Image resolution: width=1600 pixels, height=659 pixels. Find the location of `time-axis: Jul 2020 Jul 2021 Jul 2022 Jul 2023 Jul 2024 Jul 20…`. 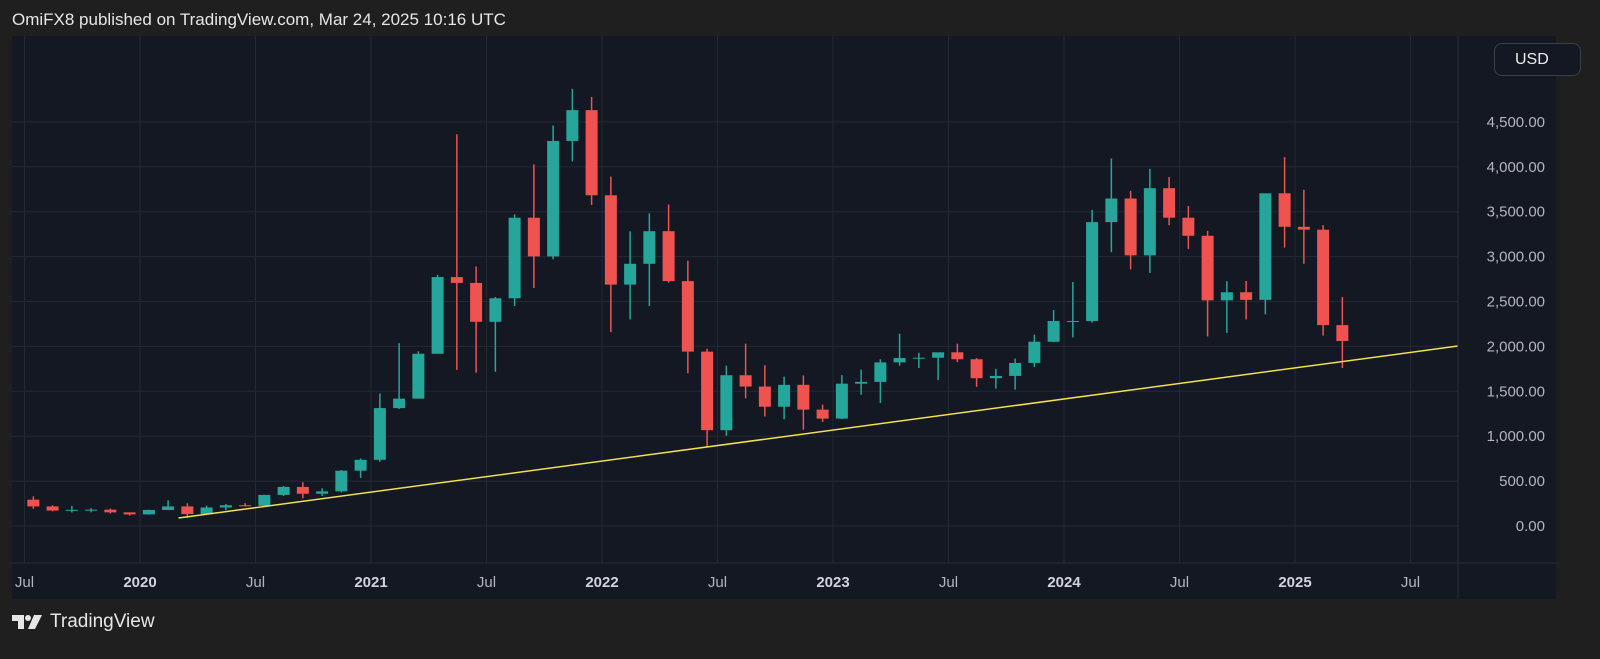

time-axis: Jul 2020 Jul 2021 Jul 2022 Jul 2023 Jul 2024 Jul 20… is located at coordinates (717, 582).